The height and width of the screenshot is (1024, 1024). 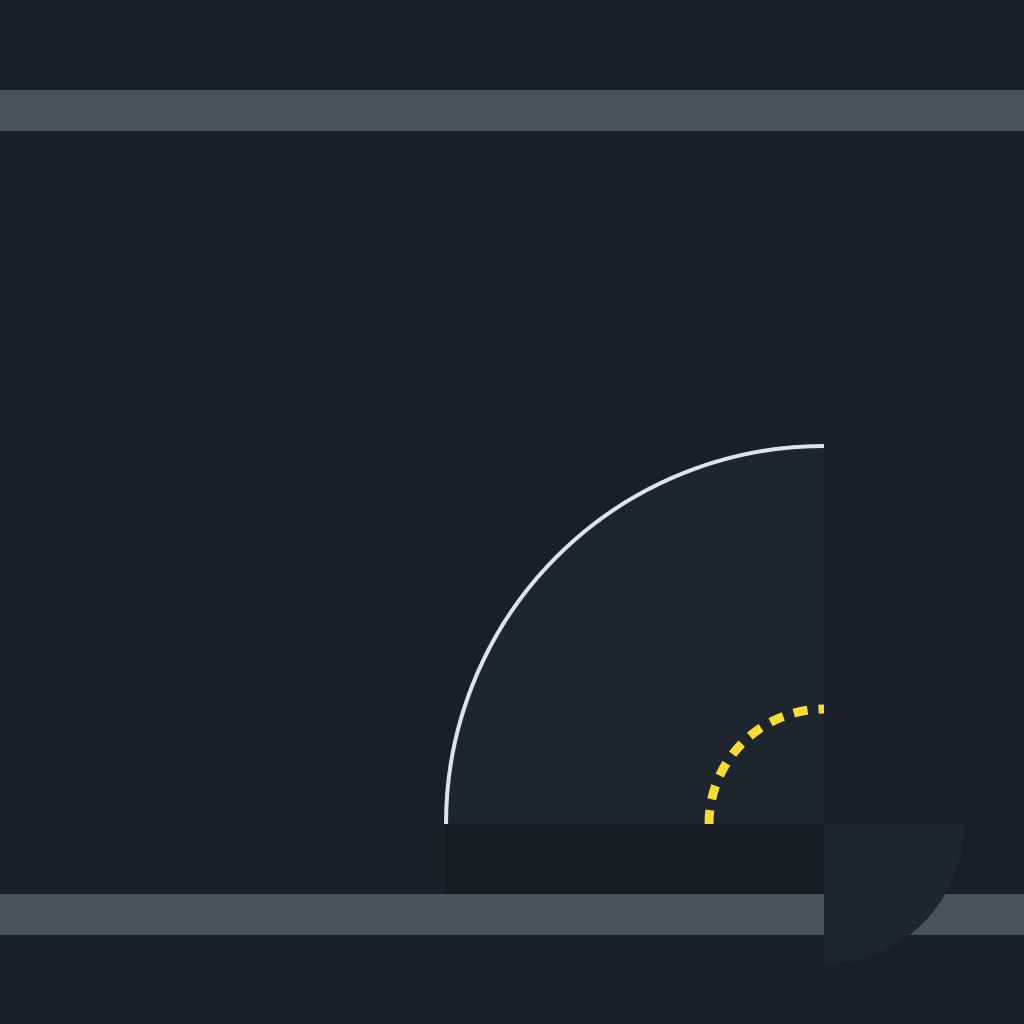 What do you see at coordinates (764, 764) in the screenshot?
I see `dashed-arc-indicator` at bounding box center [764, 764].